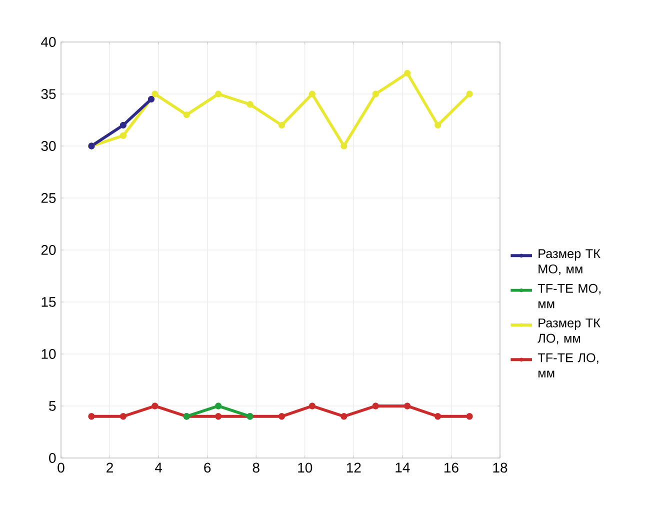  What do you see at coordinates (256, 467) in the screenshot?
I see `x-tick-label: 8` at bounding box center [256, 467].